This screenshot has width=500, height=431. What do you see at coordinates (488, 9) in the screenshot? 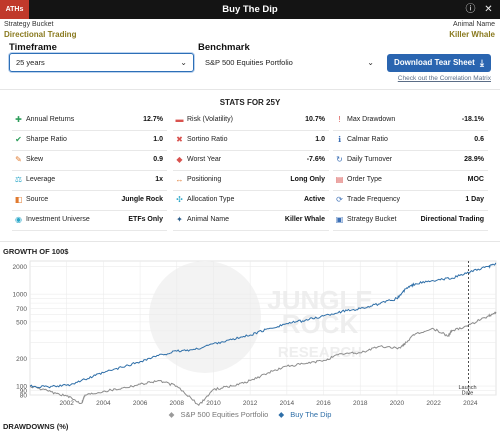
I see `close-icon: ✕` at bounding box center [488, 9].